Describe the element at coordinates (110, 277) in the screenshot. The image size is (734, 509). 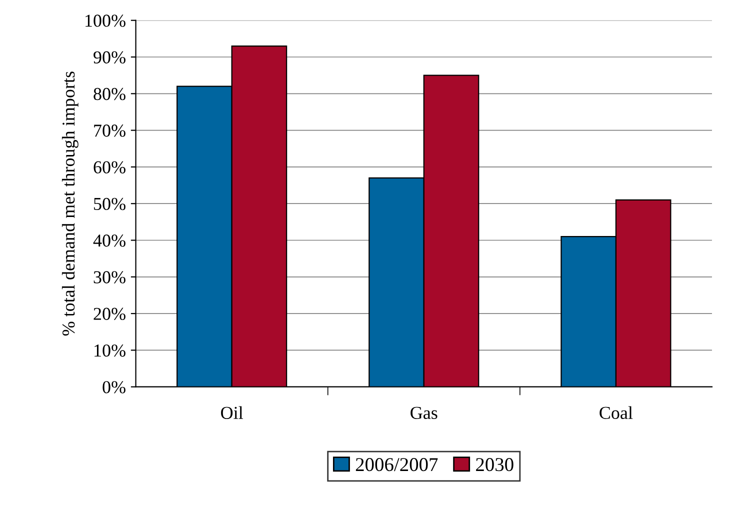
I see `y-tick-label: 30%` at that location.